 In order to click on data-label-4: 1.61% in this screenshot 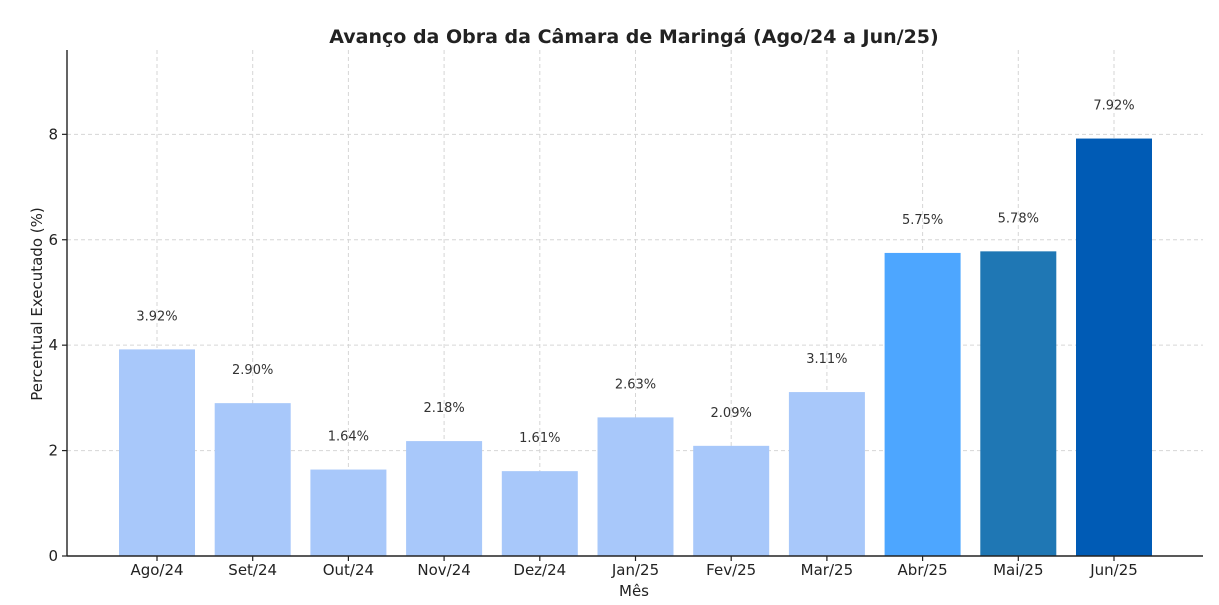, I will do `click(539, 438)`.